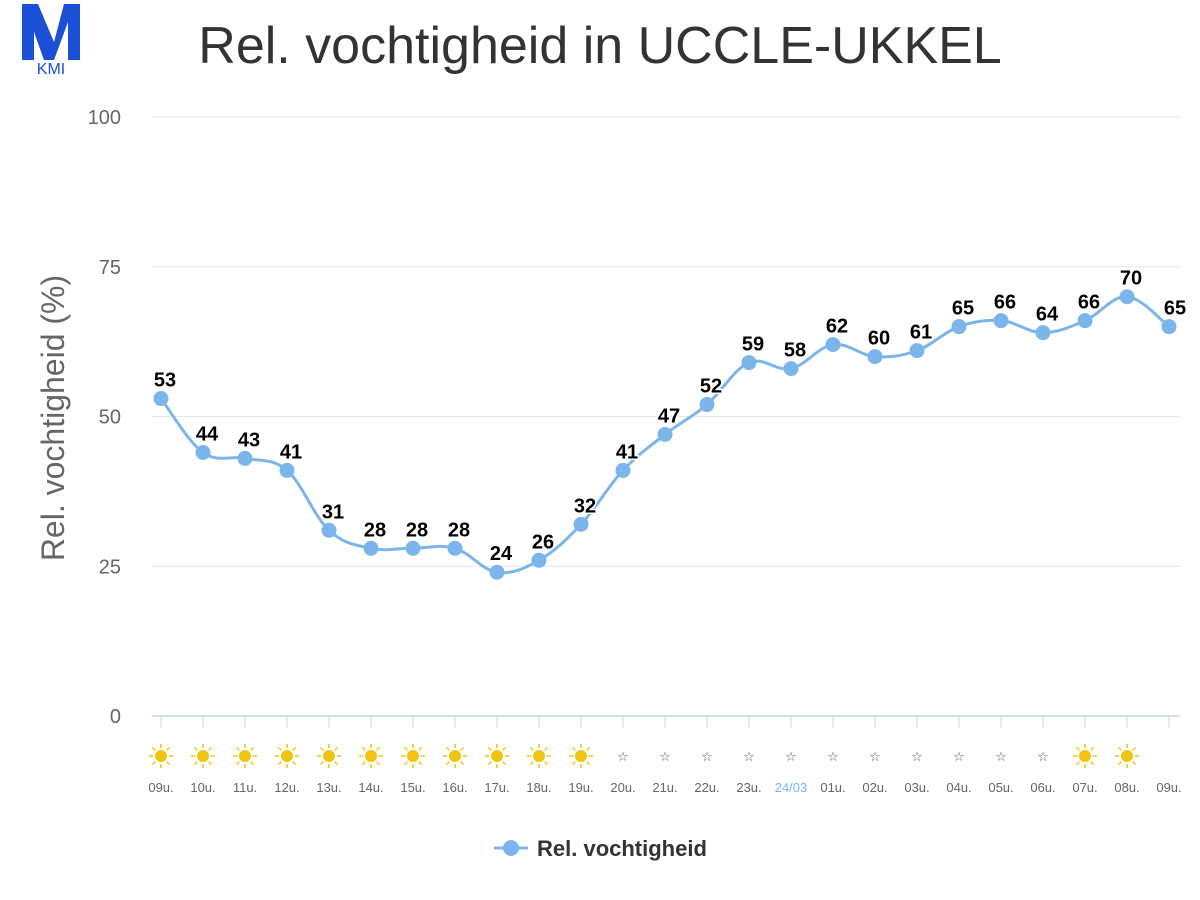 The height and width of the screenshot is (900, 1200). I want to click on legend: Rel. vochtigheid, so click(600, 848).